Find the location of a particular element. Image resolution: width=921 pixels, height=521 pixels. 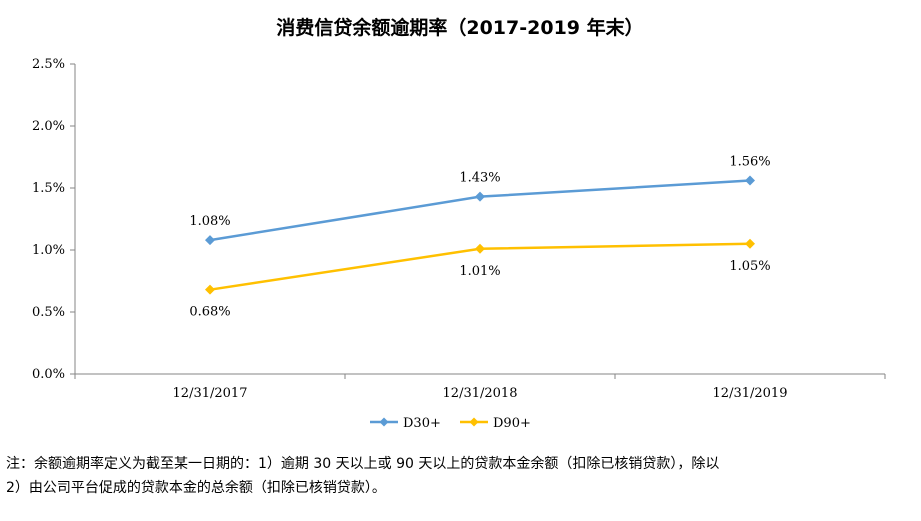

y-tick-label: 2.0% is located at coordinates (48, 126).